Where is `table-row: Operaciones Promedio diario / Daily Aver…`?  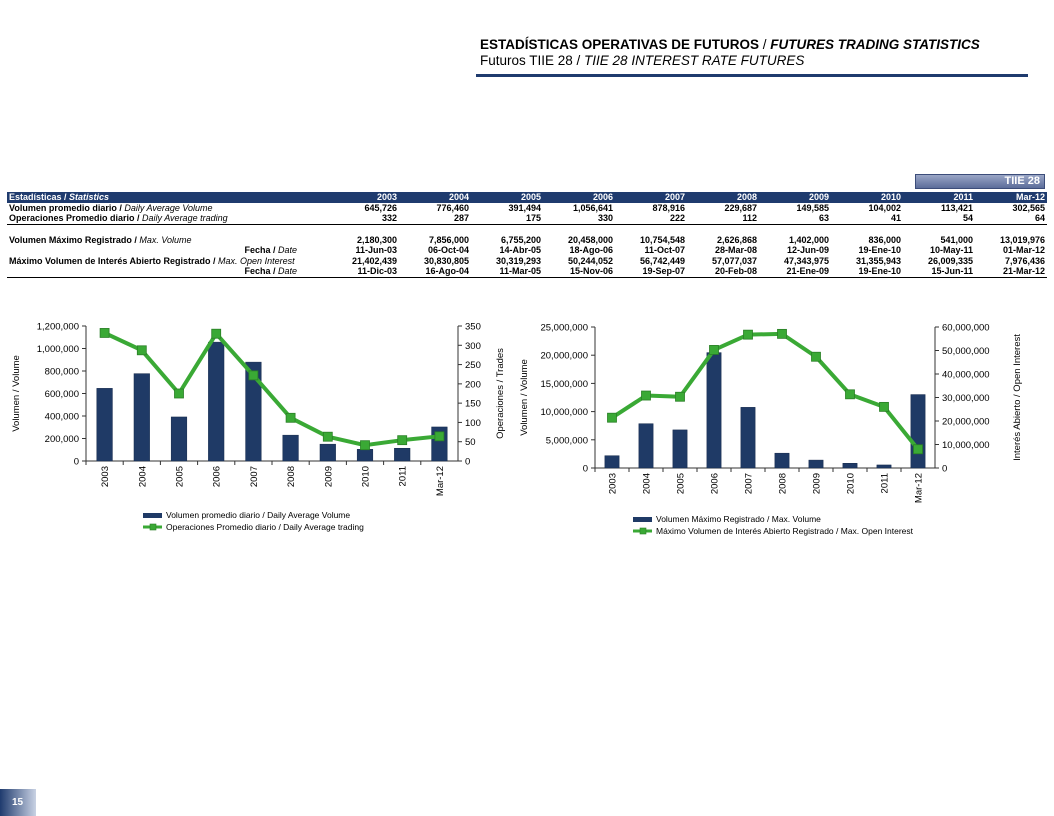 table-row: Operaciones Promedio diario / Daily Aver… is located at coordinates (527, 219).